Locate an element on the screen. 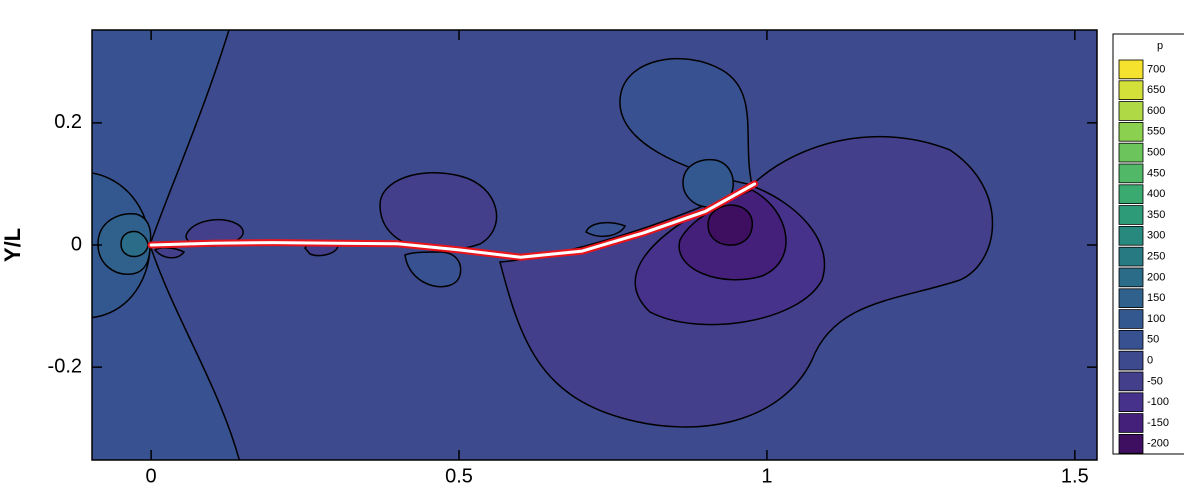  x-tick-label: 0.5 is located at coordinates (459, 475).